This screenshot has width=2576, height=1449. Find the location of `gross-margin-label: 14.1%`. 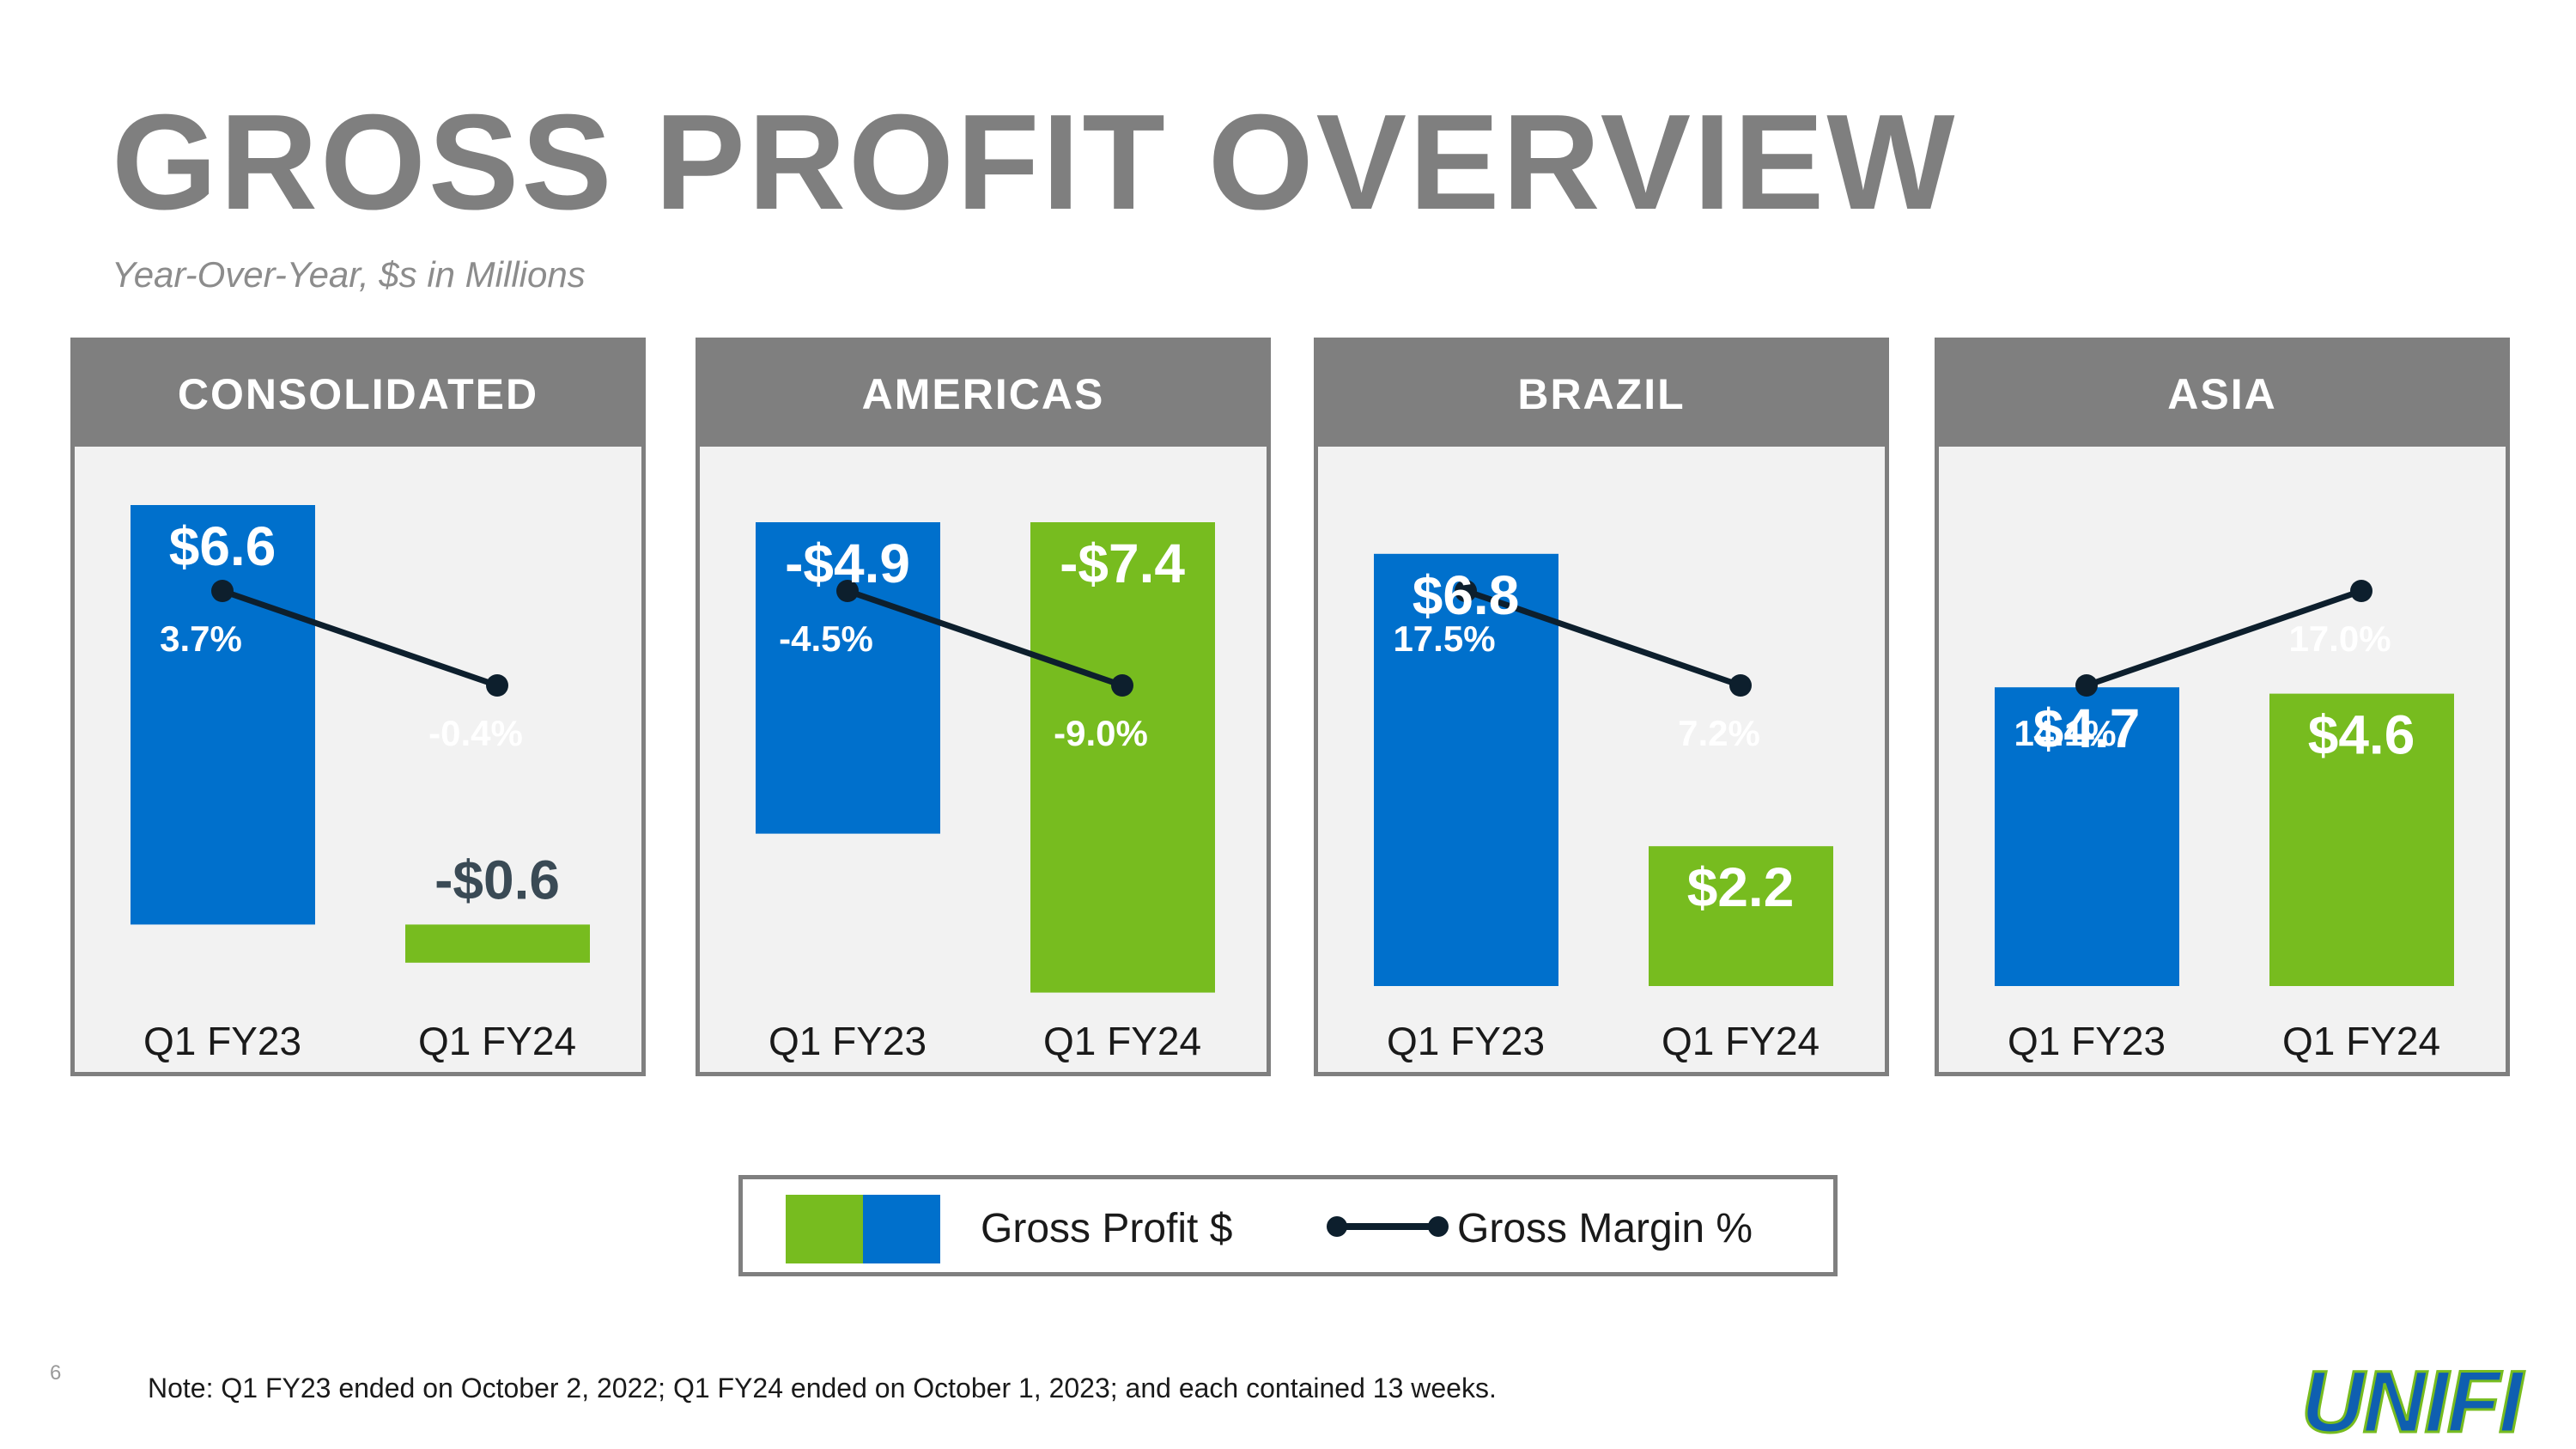

gross-margin-label: 14.1% is located at coordinates (2065, 733).